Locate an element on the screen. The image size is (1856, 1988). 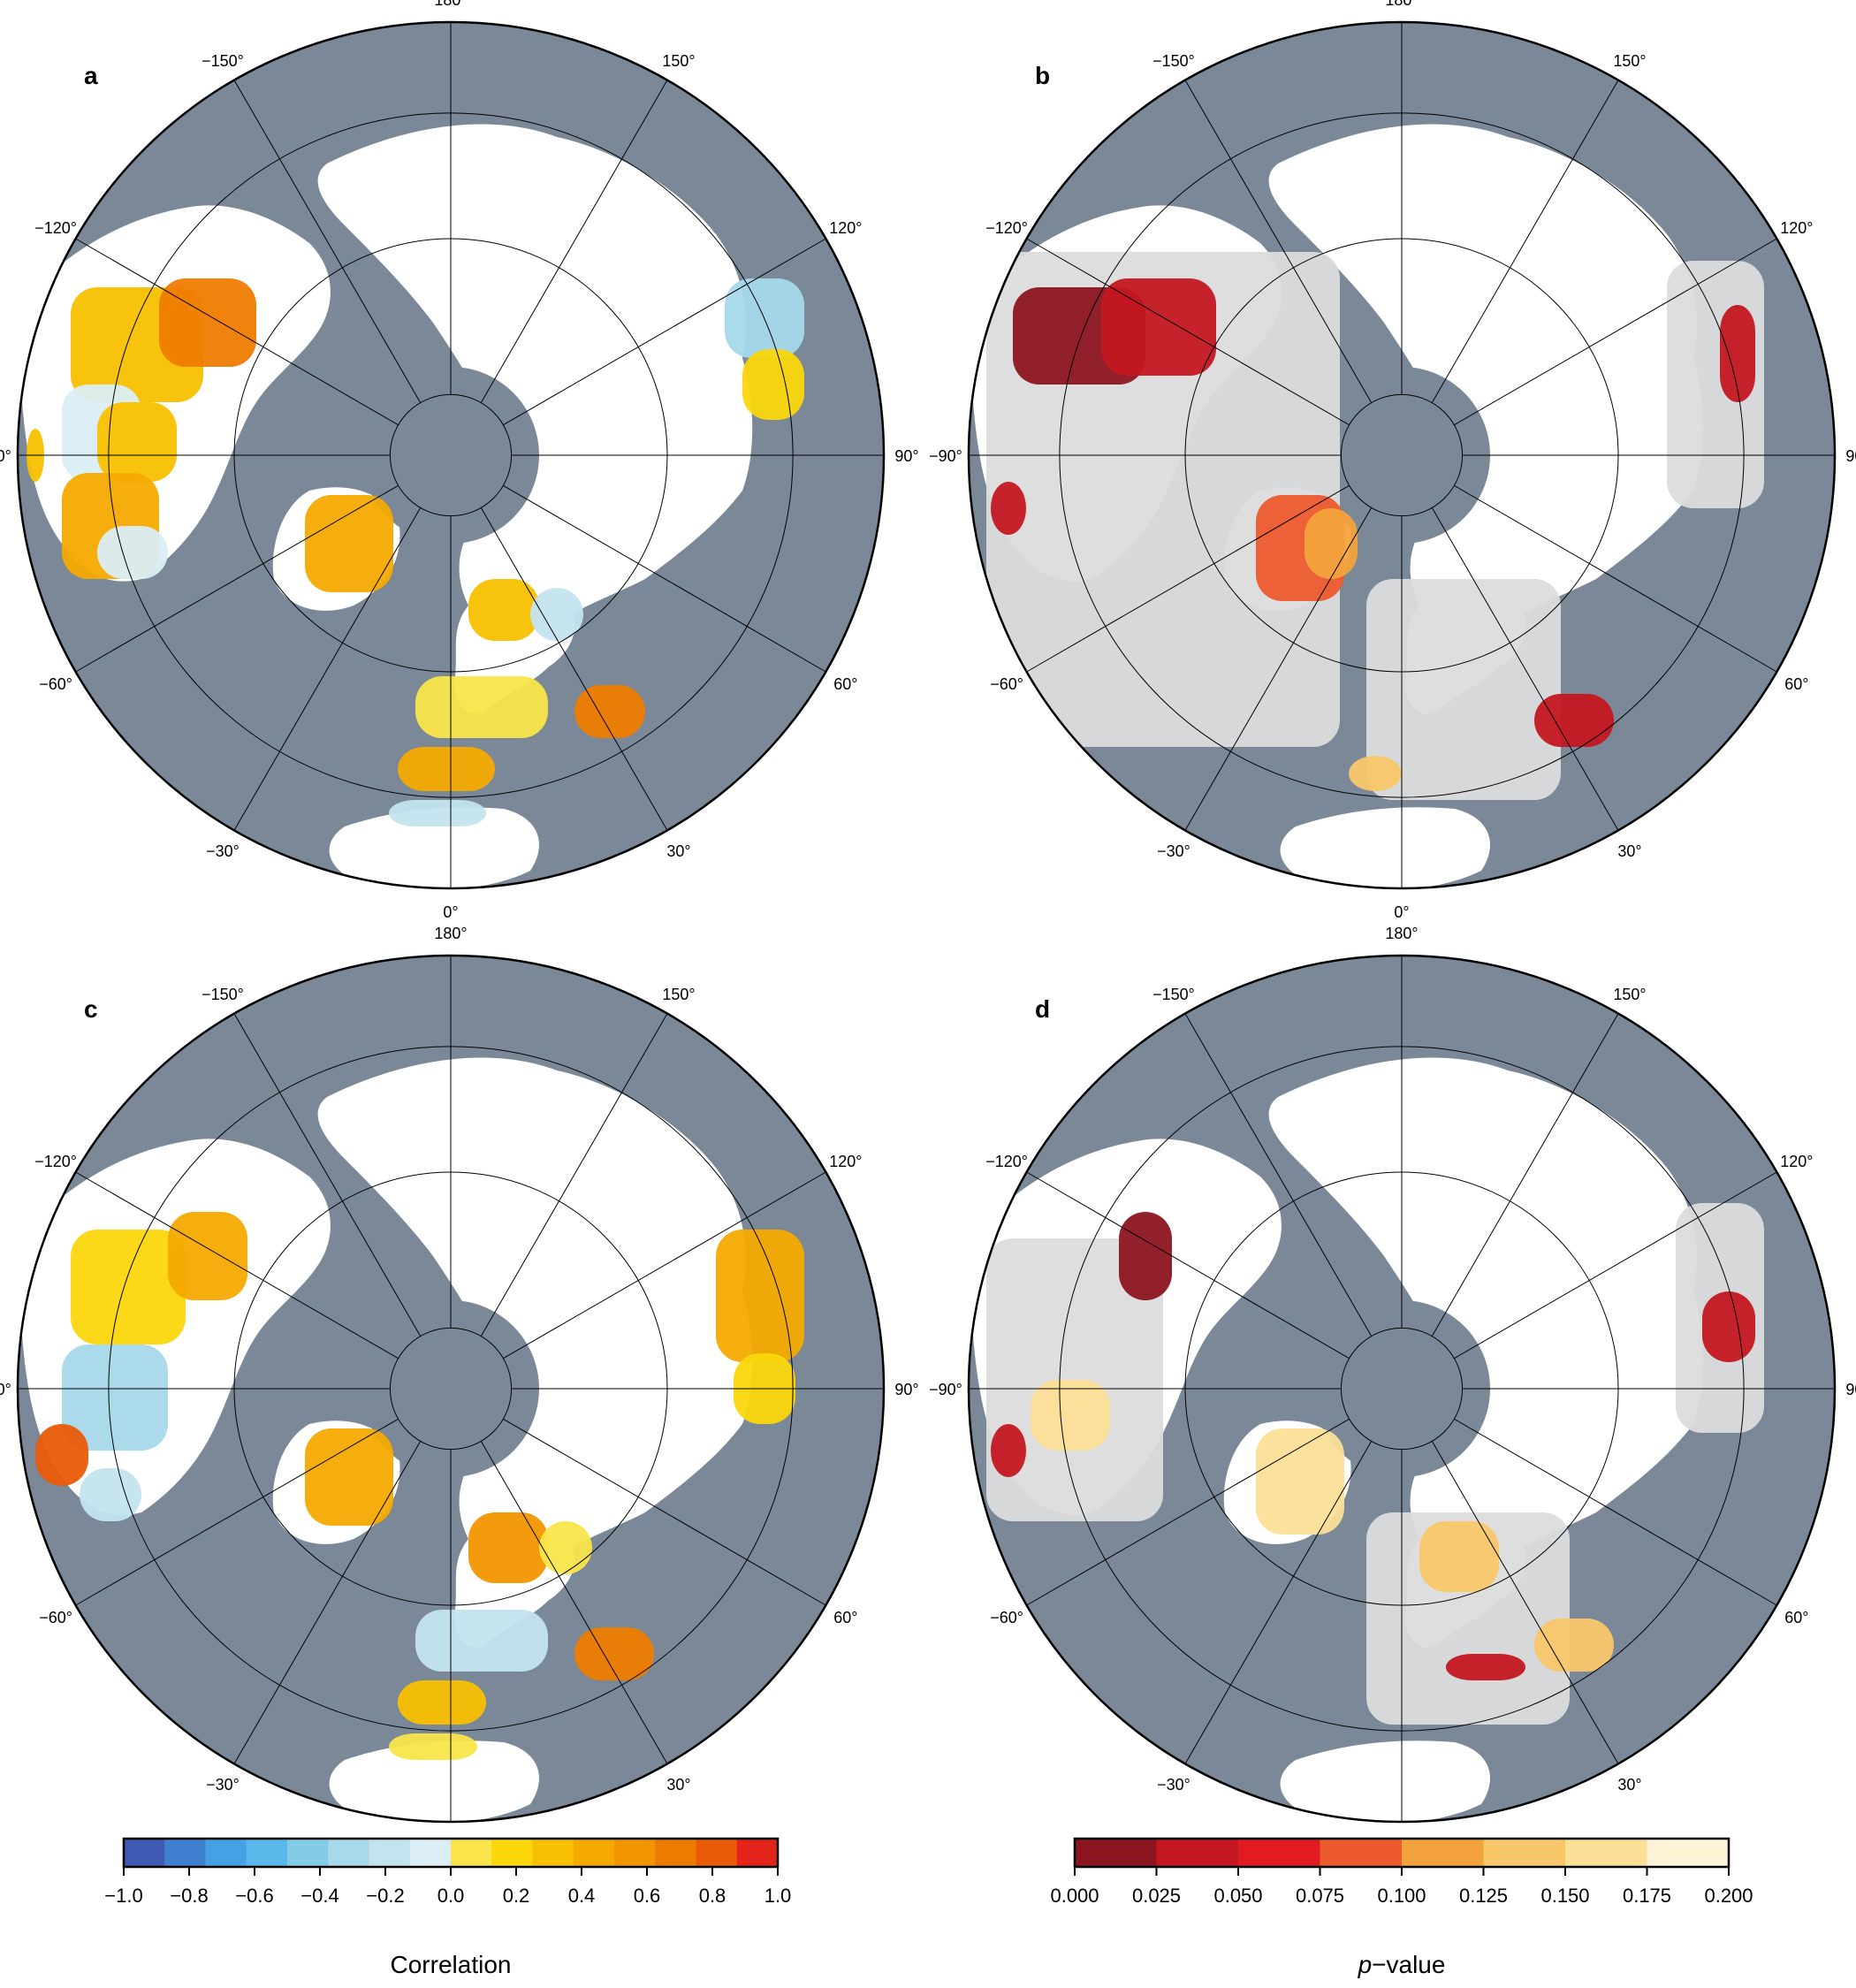
panel-b-longitude-label: 180° is located at coordinates (1401, 4).